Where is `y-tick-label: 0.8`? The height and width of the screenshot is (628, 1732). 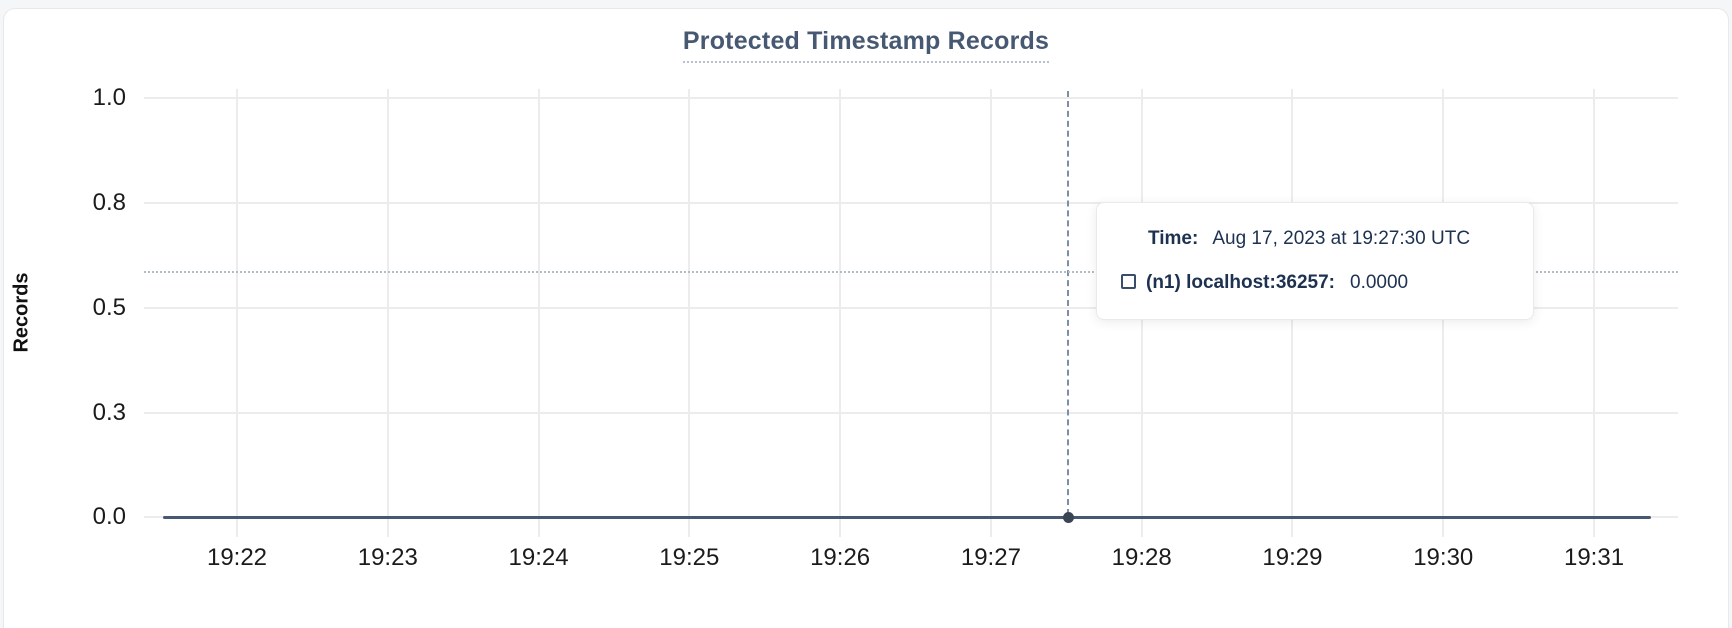
y-tick-label: 0.8 is located at coordinates (109, 202).